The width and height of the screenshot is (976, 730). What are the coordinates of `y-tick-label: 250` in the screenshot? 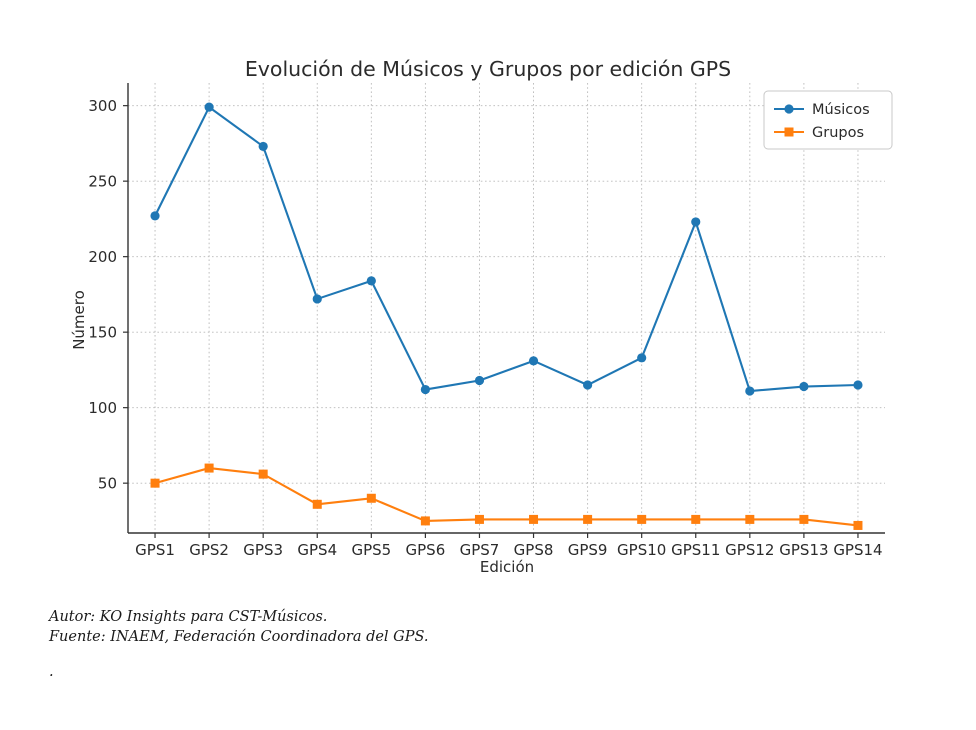 It's located at (102, 182).